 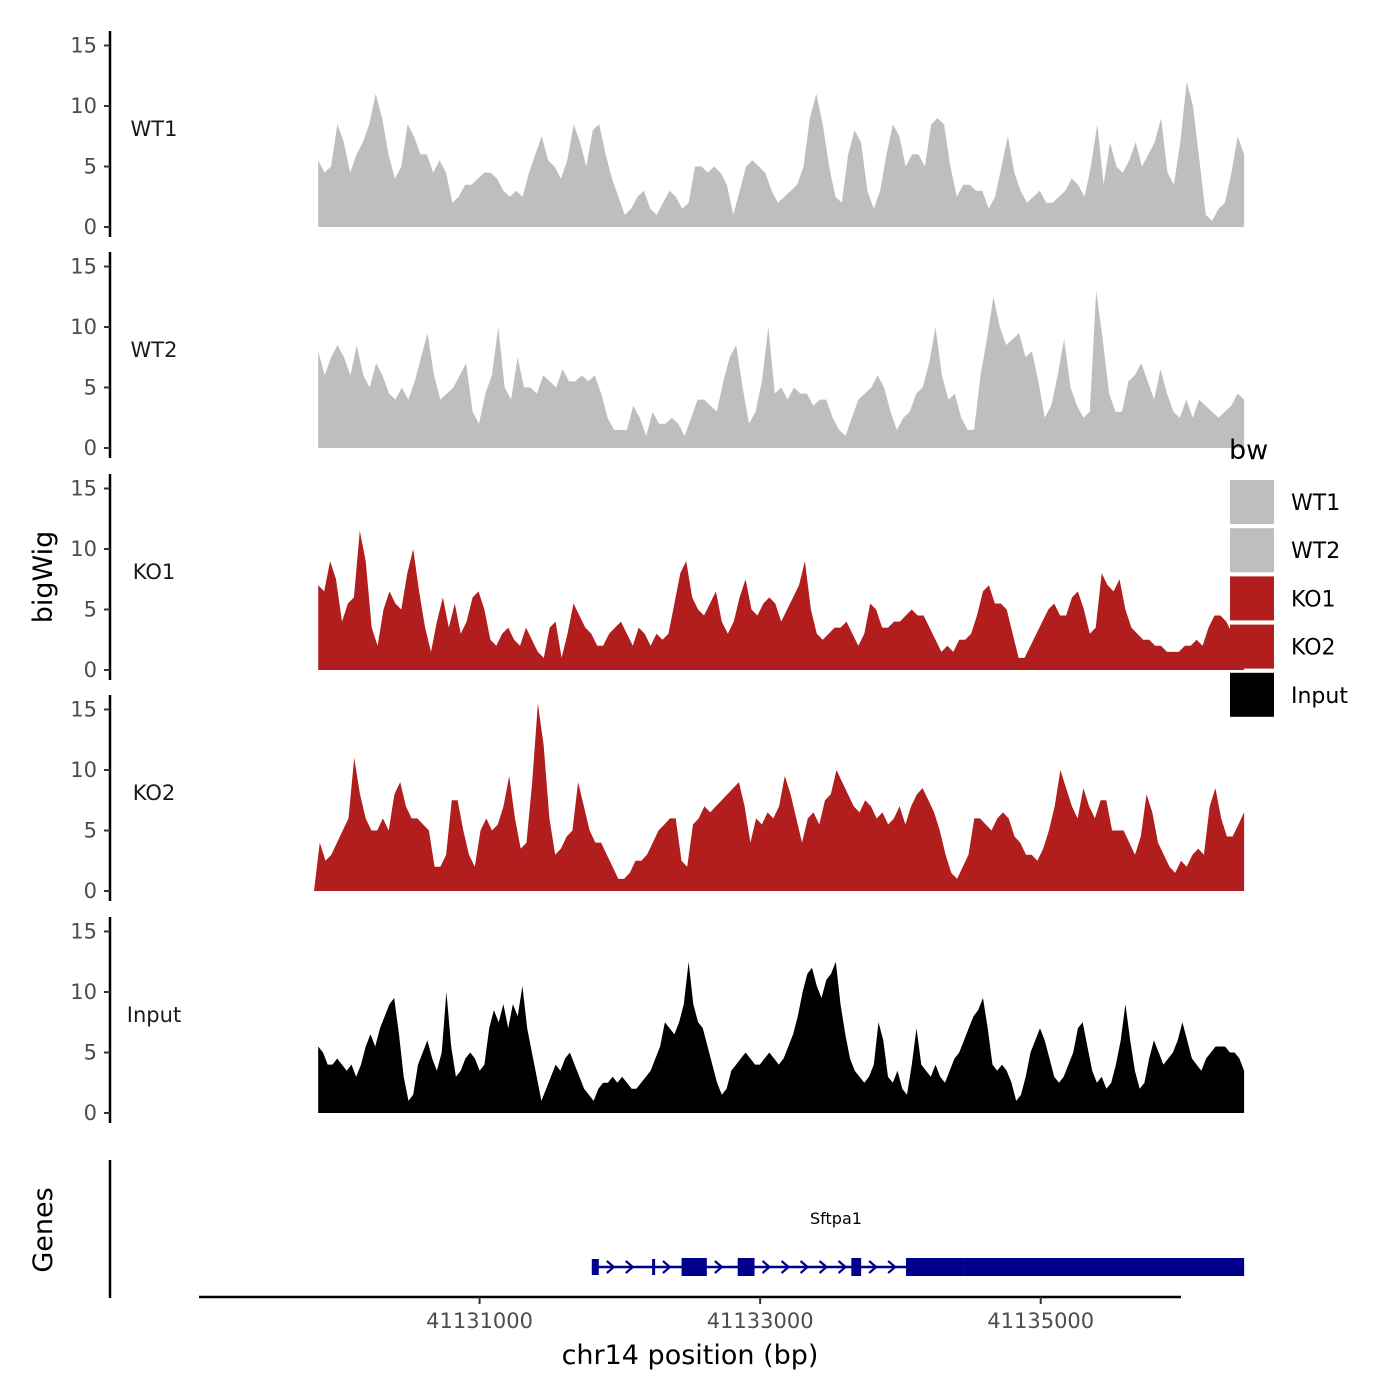 I want to click on legend-label-wt2: WT2, so click(x=1315, y=551).